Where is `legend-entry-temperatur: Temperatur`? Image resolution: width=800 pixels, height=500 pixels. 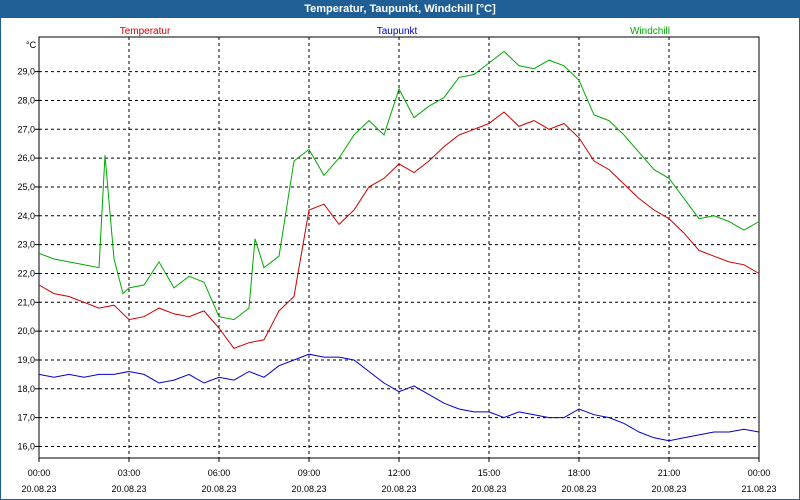 legend-entry-temperatur: Temperatur is located at coordinates (145, 31).